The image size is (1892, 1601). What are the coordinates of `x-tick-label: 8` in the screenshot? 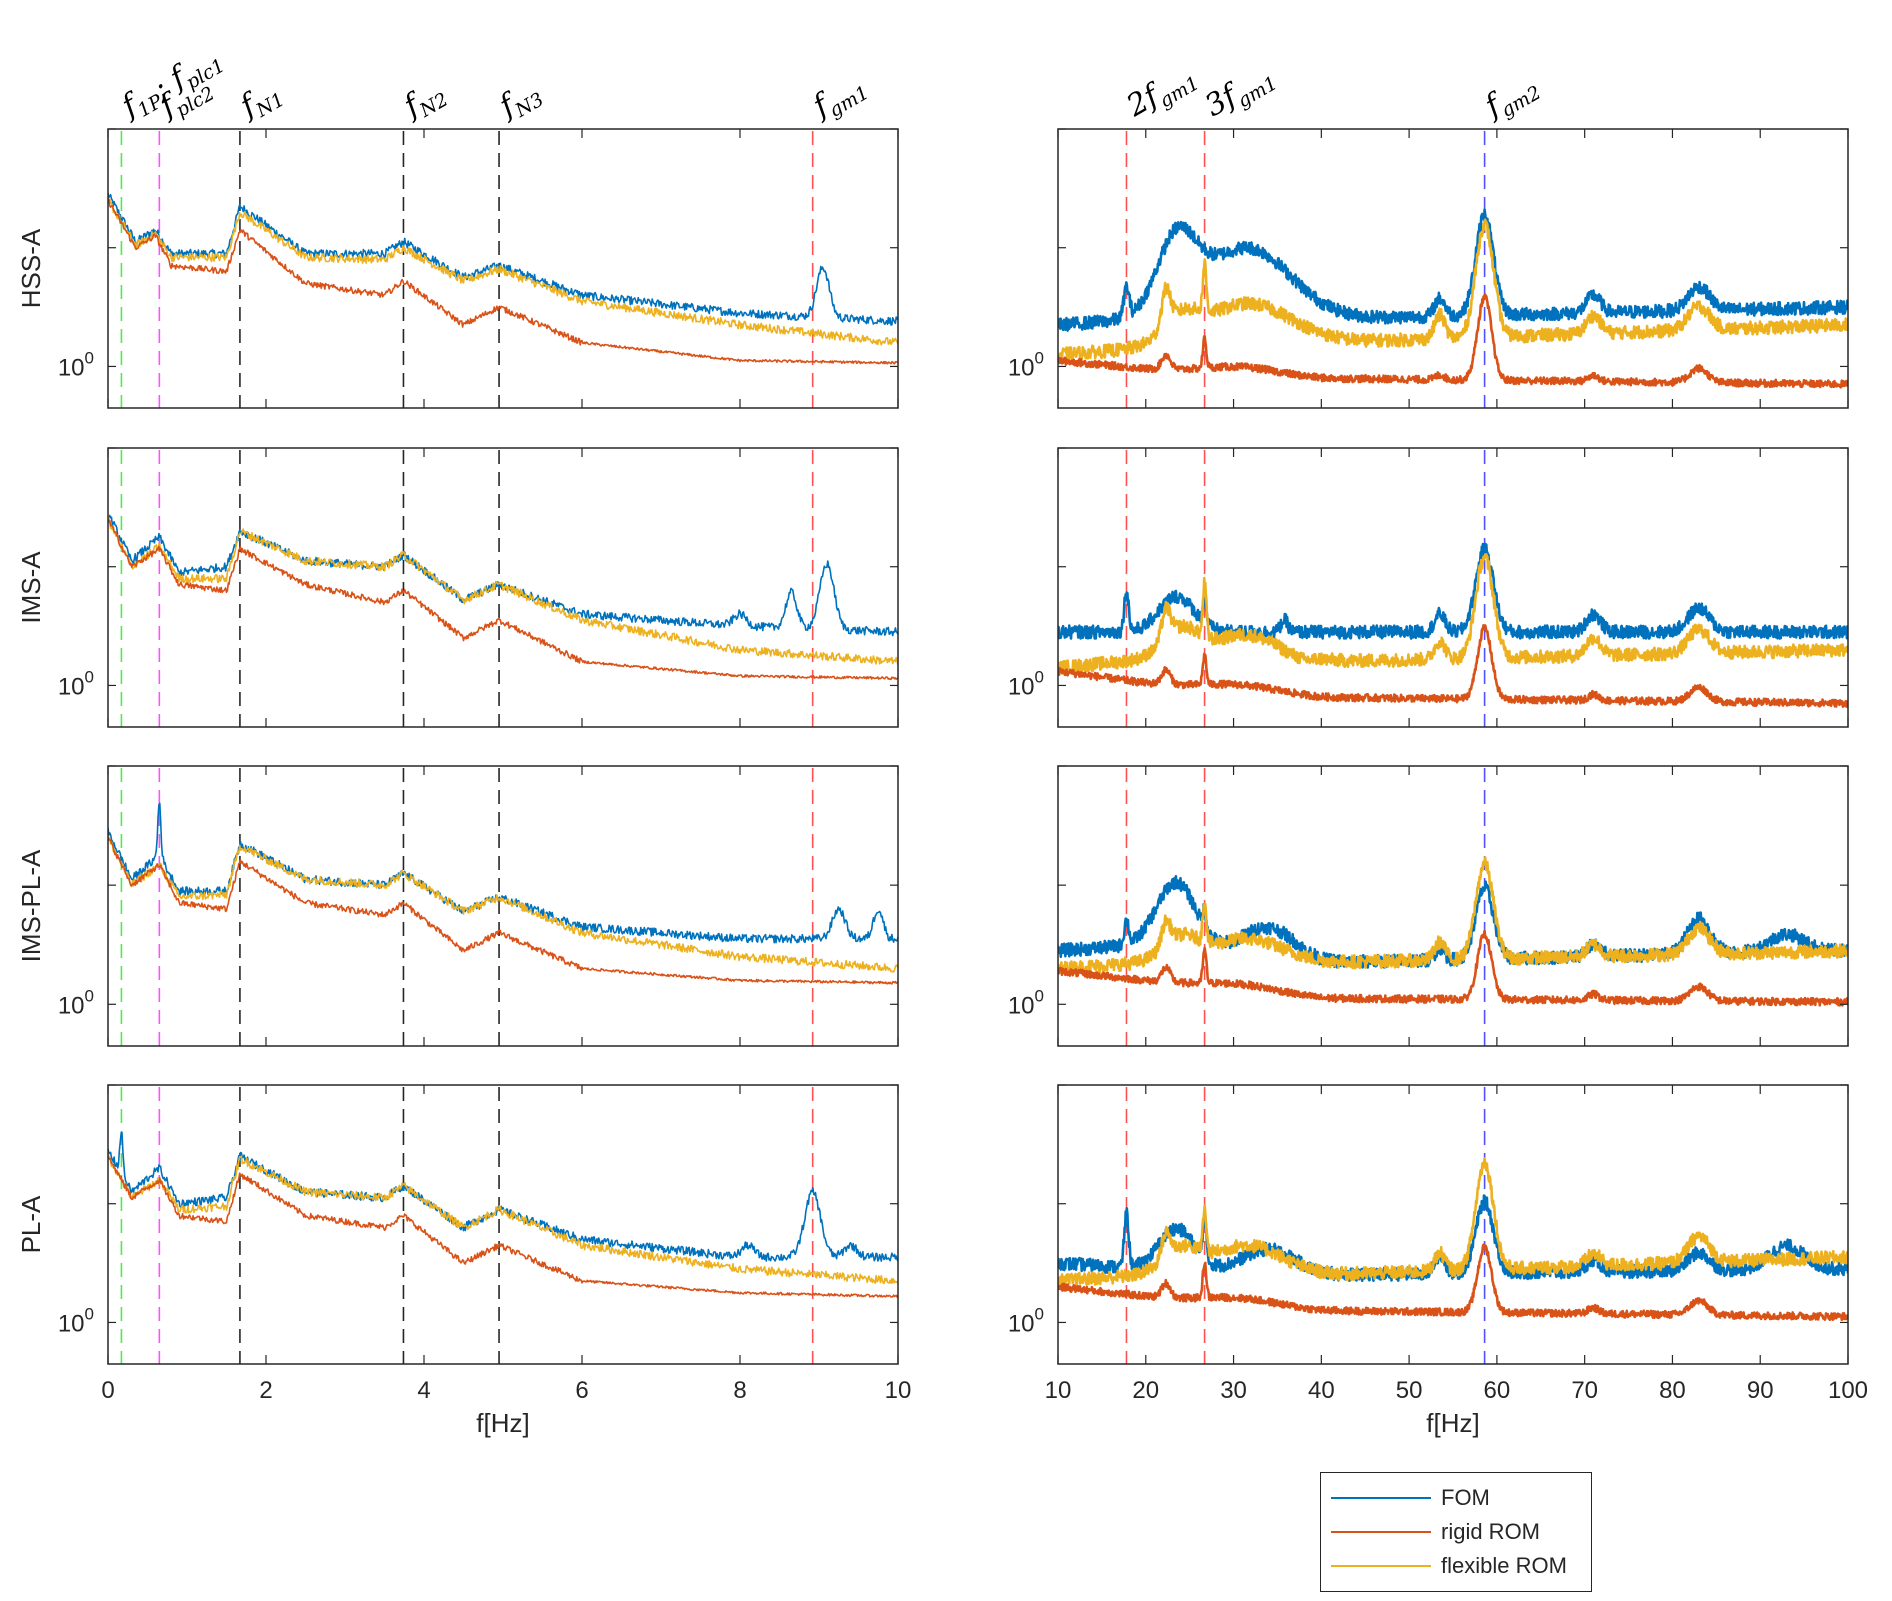 It's located at (739, 1390).